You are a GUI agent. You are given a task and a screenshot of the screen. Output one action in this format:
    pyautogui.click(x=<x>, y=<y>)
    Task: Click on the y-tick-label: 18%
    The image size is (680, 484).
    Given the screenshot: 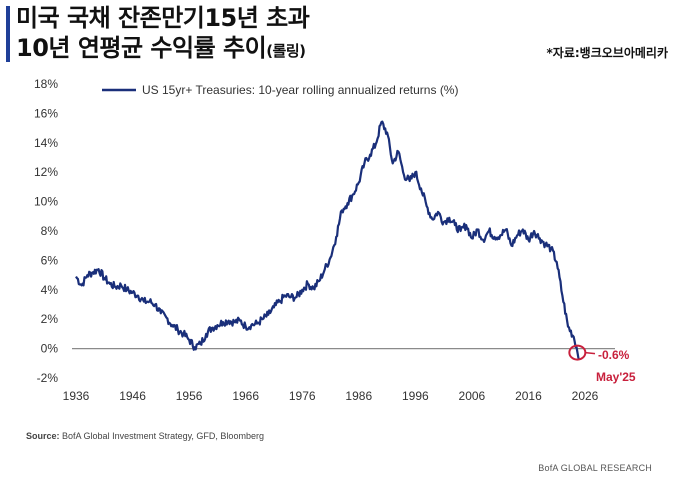 What is the action you would take?
    pyautogui.click(x=46, y=84)
    